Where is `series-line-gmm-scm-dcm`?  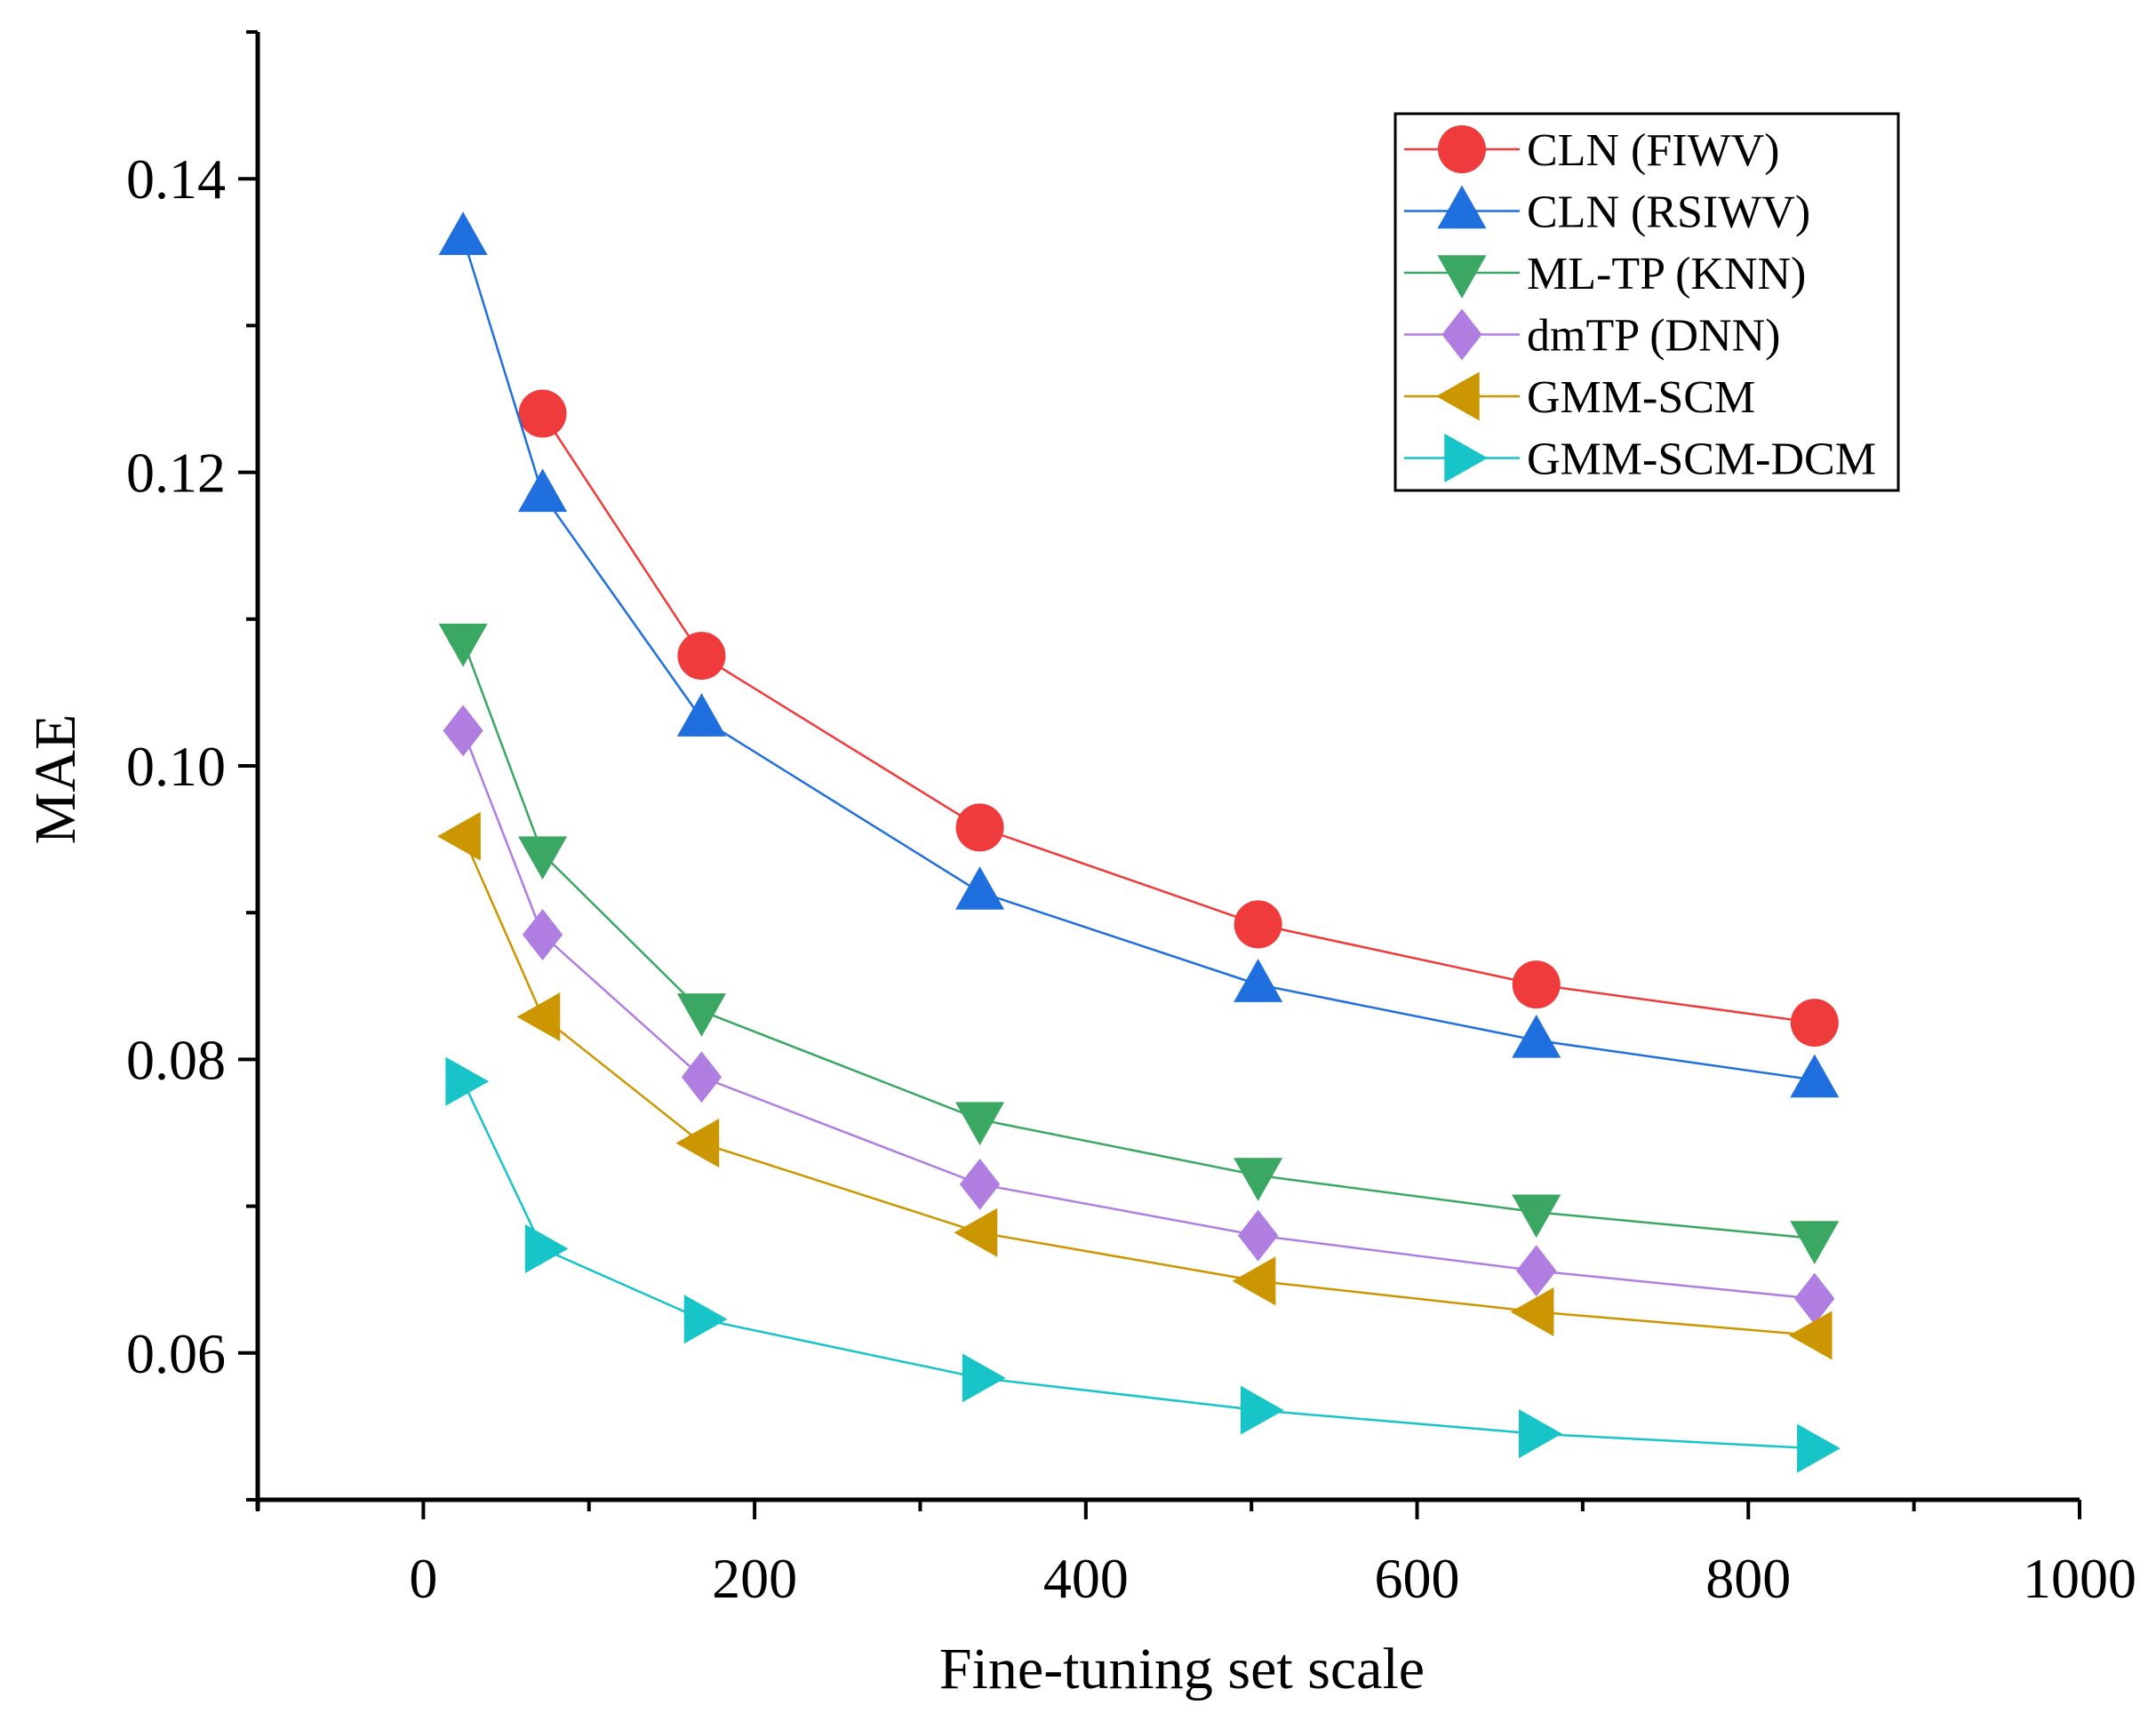
series-line-gmm-scm-dcm is located at coordinates (1138, 1265).